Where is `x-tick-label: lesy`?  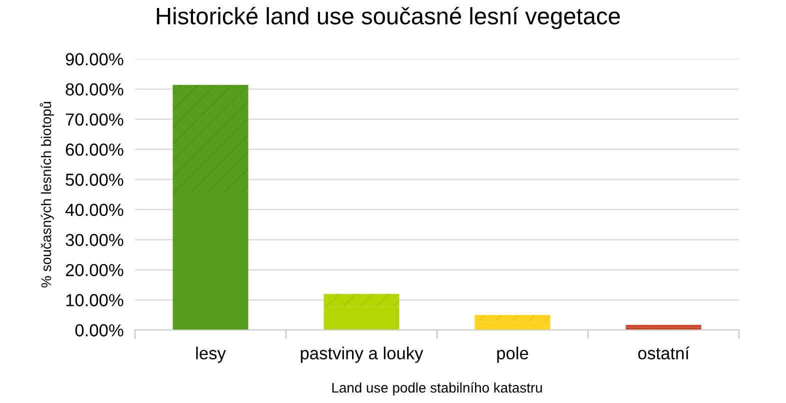 x-tick-label: lesy is located at coordinates (211, 354).